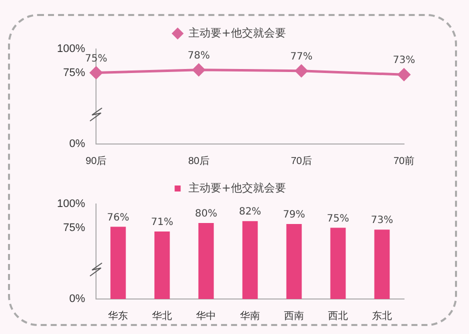 The height and width of the screenshot is (334, 469). What do you see at coordinates (250, 316) in the screenshot?
I see `x-tick-label: 华南` at bounding box center [250, 316].